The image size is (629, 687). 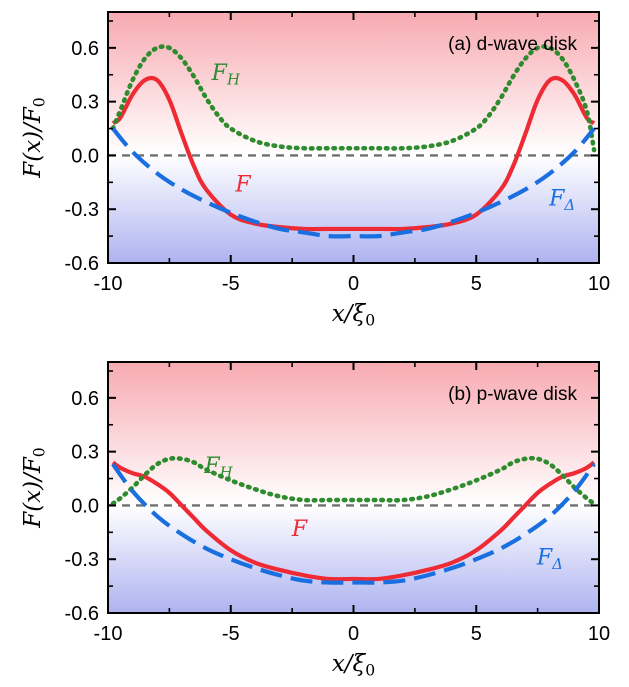 I want to click on series-line-f, so click(x=353, y=521).